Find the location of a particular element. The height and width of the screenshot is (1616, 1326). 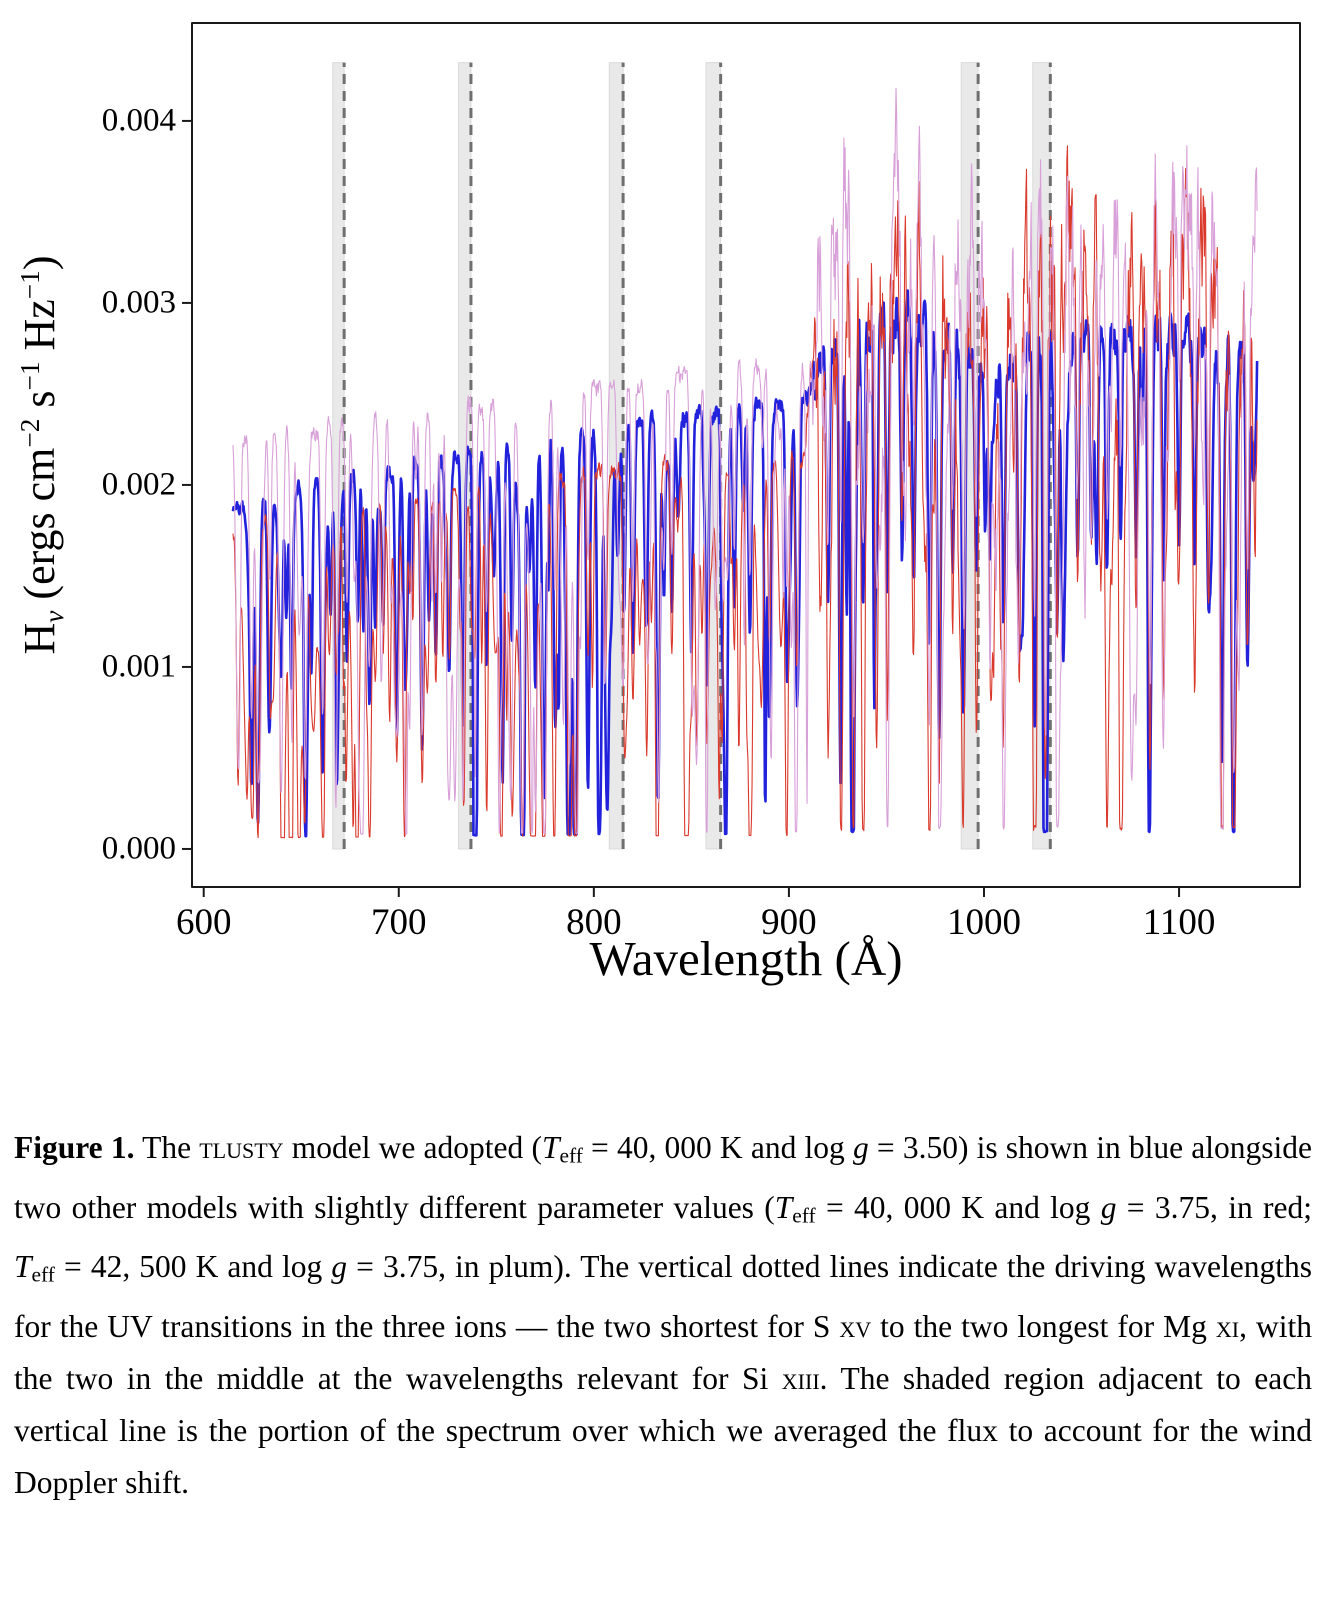

caption-segment: The is located at coordinates (167, 1147).